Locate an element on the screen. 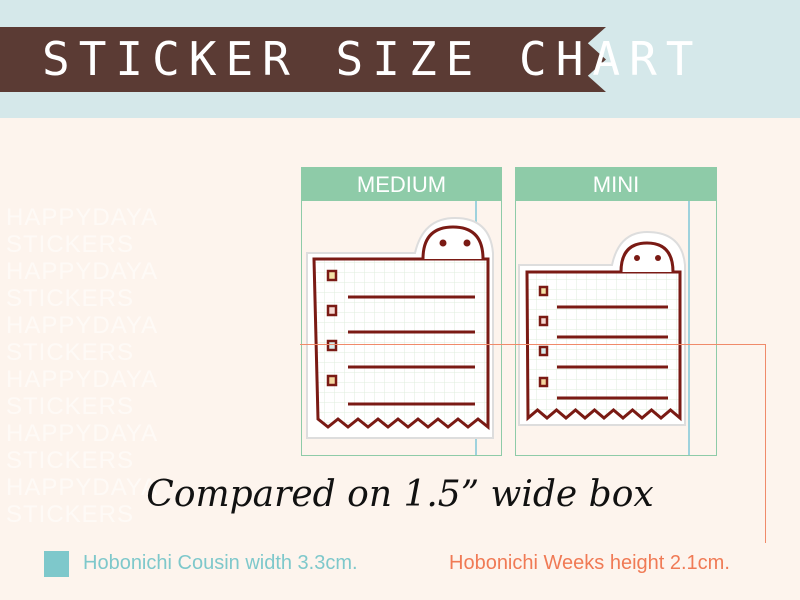  title-banner is located at coordinates (303, 59).